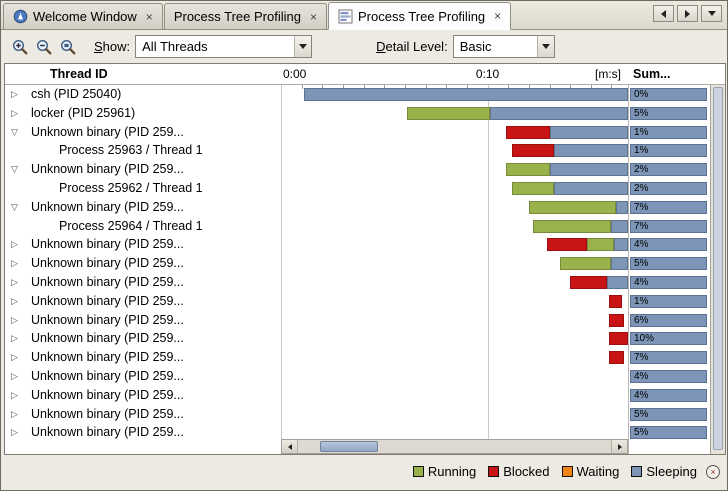  I want to click on table-row: ▷ csh (PID 25040) 0%, so click(357, 94).